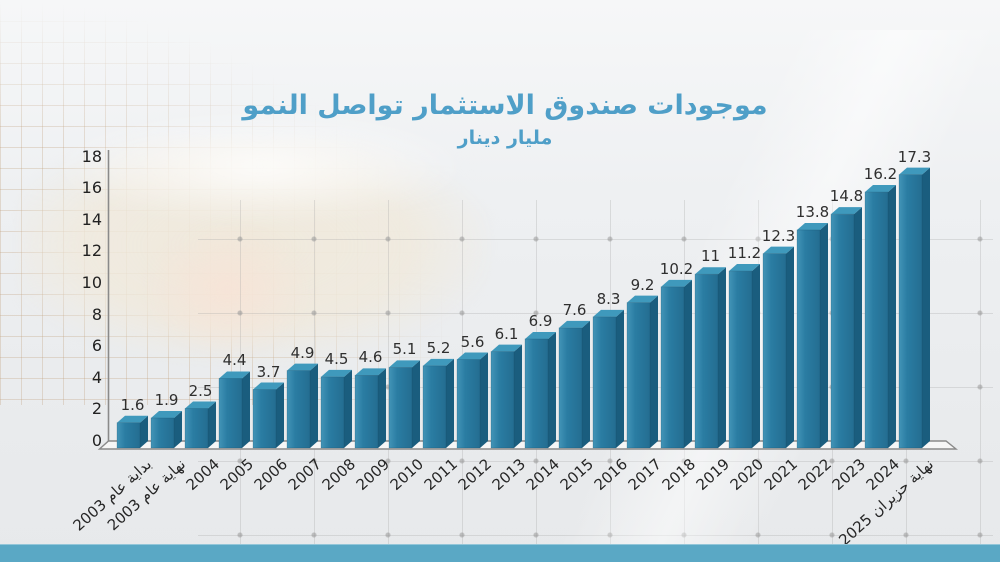 The height and width of the screenshot is (562, 1000). I want to click on bar-value-label: 12.3, so click(778, 235).